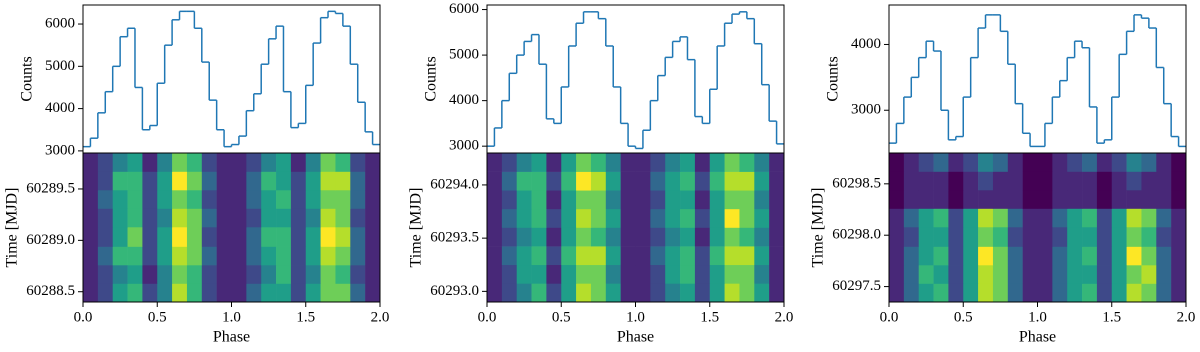 Image resolution: width=1200 pixels, height=352 pixels. What do you see at coordinates (833, 78) in the screenshot?
I see `y-axis-label: Counts` at bounding box center [833, 78].